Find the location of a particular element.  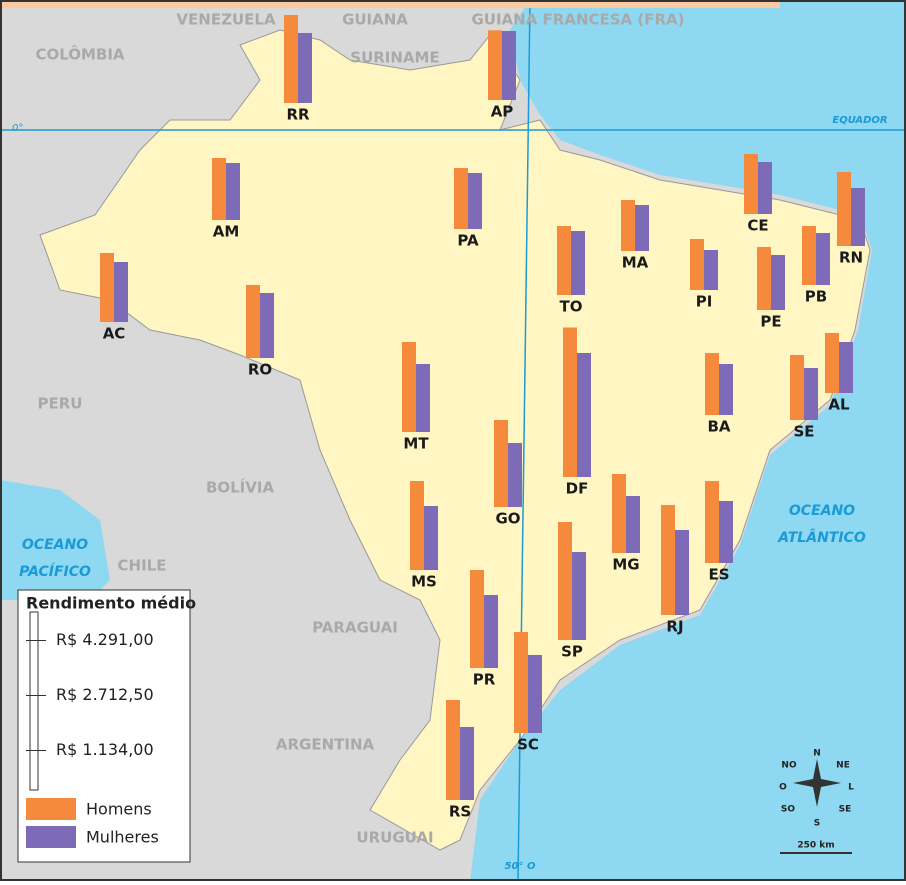

compass-rose is located at coordinates (817, 783).